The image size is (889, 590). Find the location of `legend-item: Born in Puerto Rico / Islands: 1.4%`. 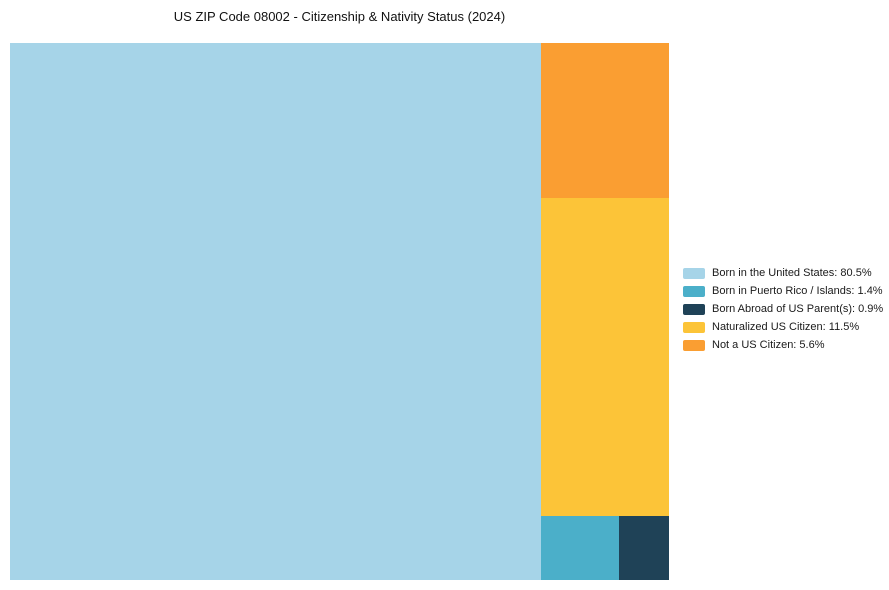

legend-item: Born in Puerto Rico / Islands: 1.4% is located at coordinates (783, 291).